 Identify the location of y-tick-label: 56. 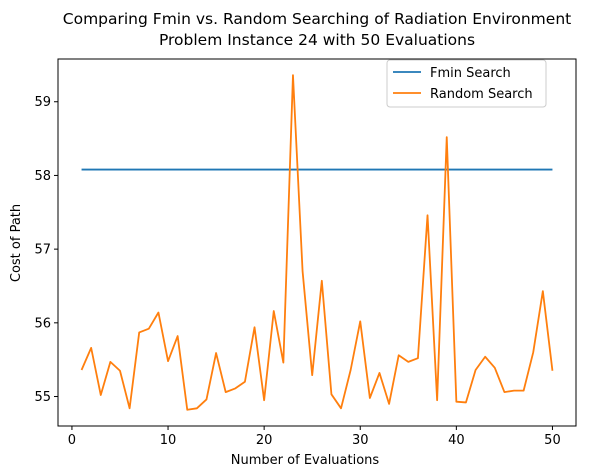
(42, 323).